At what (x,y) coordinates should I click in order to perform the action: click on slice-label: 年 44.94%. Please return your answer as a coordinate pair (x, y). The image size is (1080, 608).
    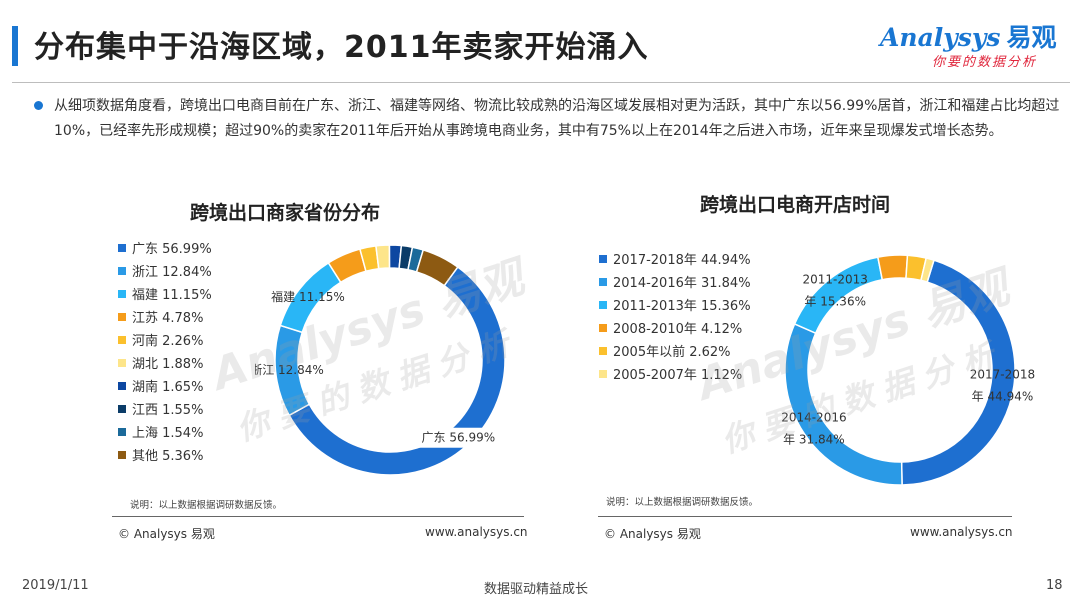
    Looking at the image, I should click on (1003, 397).